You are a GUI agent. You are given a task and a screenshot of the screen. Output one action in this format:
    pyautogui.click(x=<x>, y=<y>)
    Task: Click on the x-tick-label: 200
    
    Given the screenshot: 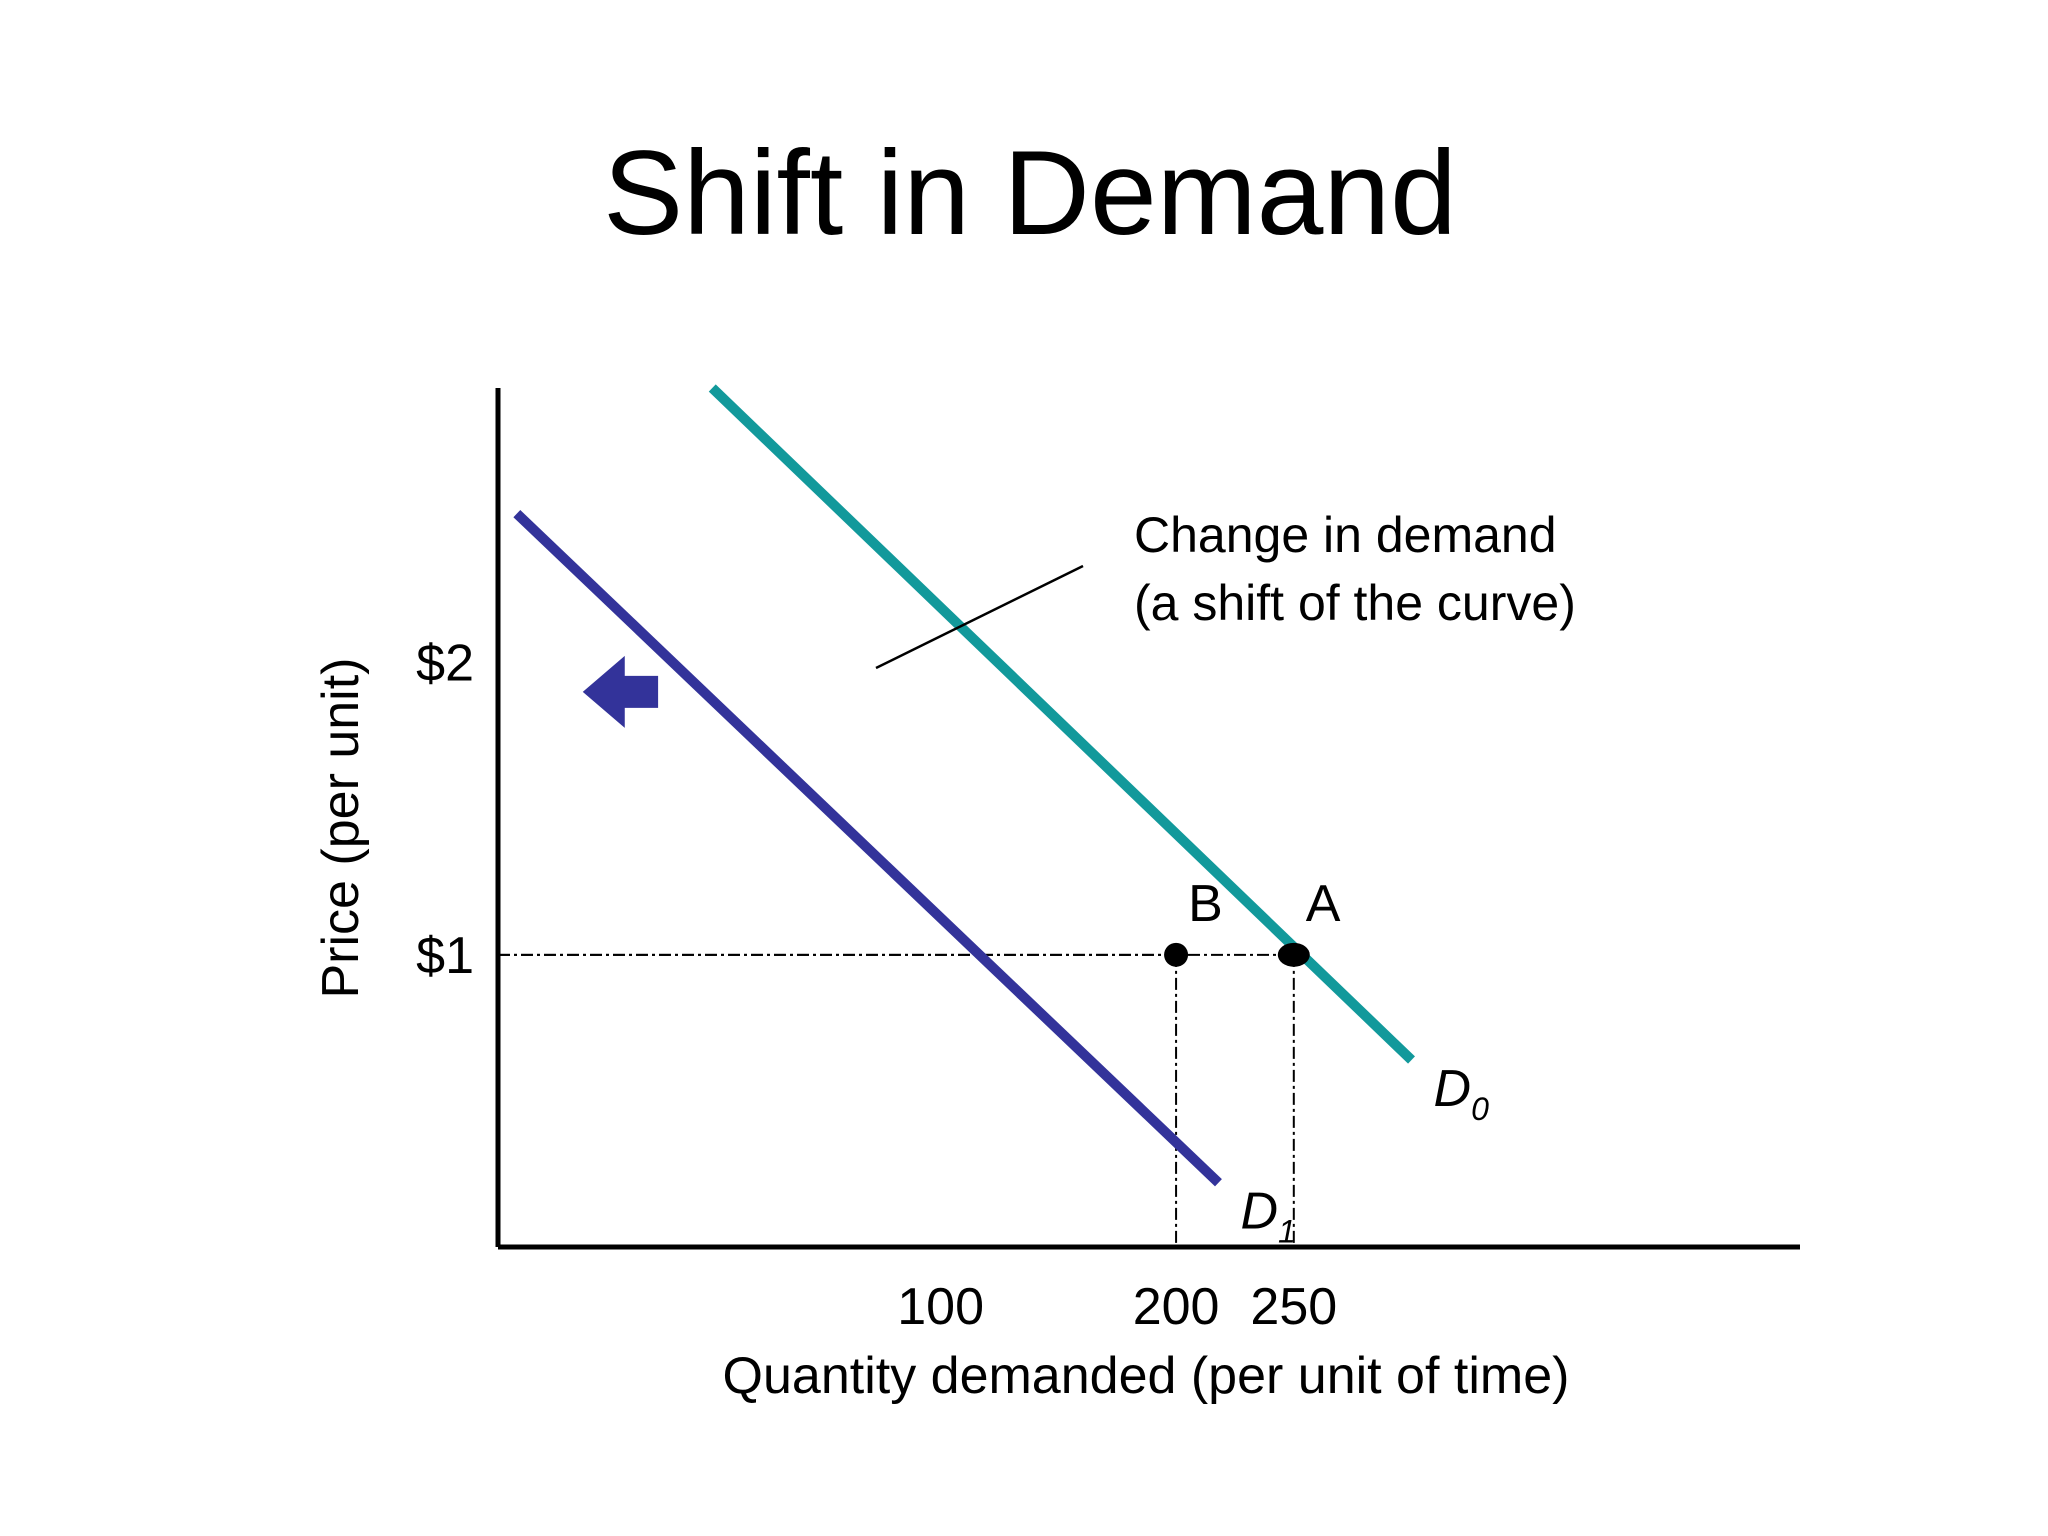 What is the action you would take?
    pyautogui.click(x=1176, y=1307)
    